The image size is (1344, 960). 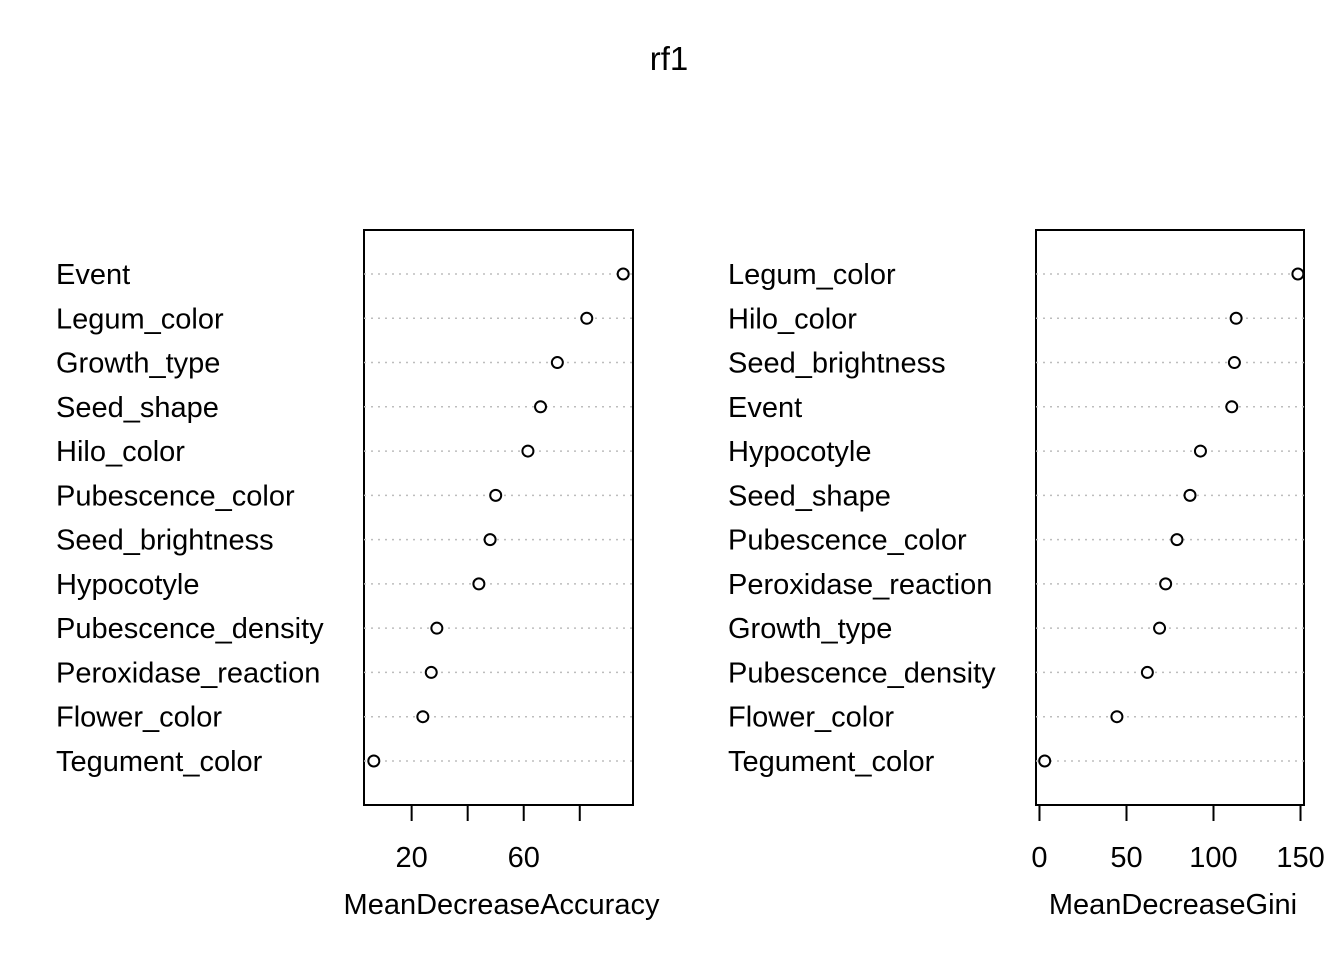 What do you see at coordinates (412, 858) in the screenshot?
I see `x-tick-label: 20` at bounding box center [412, 858].